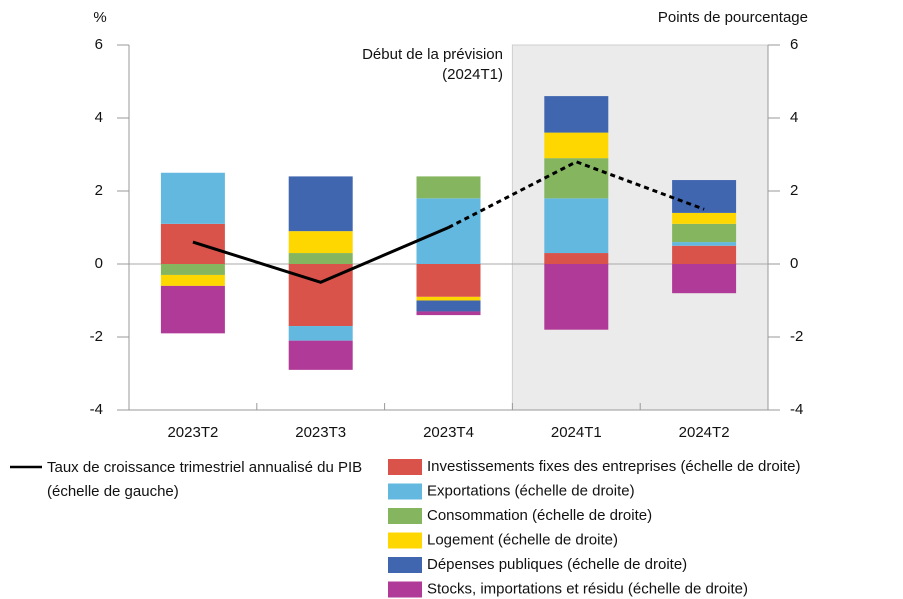 This screenshot has height=599, width=903. Describe the element at coordinates (796, 336) in the screenshot. I see `y2-tick-label: -2` at that location.